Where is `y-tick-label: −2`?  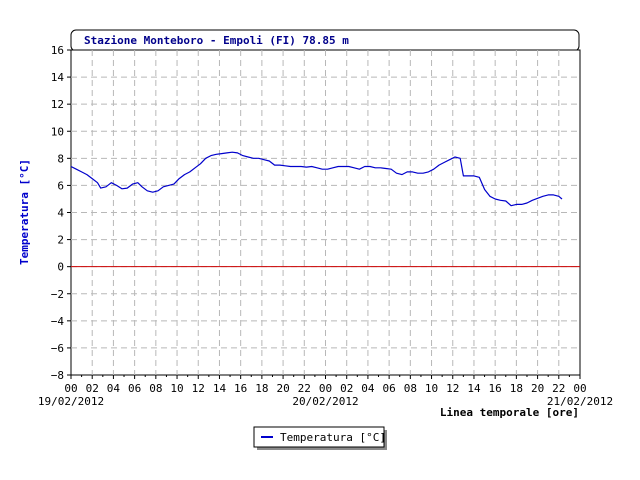 y-tick-label: −2 is located at coordinates (57, 294).